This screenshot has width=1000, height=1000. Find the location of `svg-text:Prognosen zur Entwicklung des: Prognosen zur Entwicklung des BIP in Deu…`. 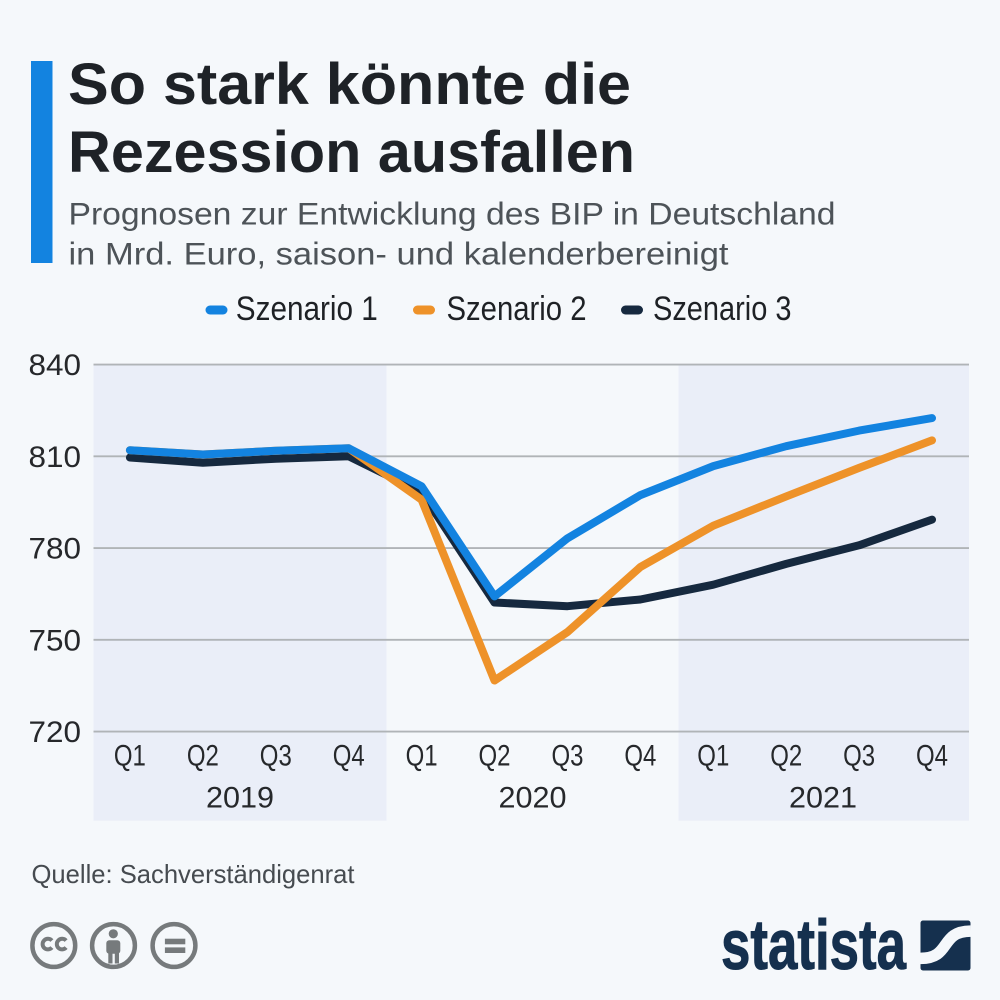

svg-text:Prognosen zur Entwicklung des: Prognosen zur Entwicklung des BIP in Deu… is located at coordinates (452, 214).